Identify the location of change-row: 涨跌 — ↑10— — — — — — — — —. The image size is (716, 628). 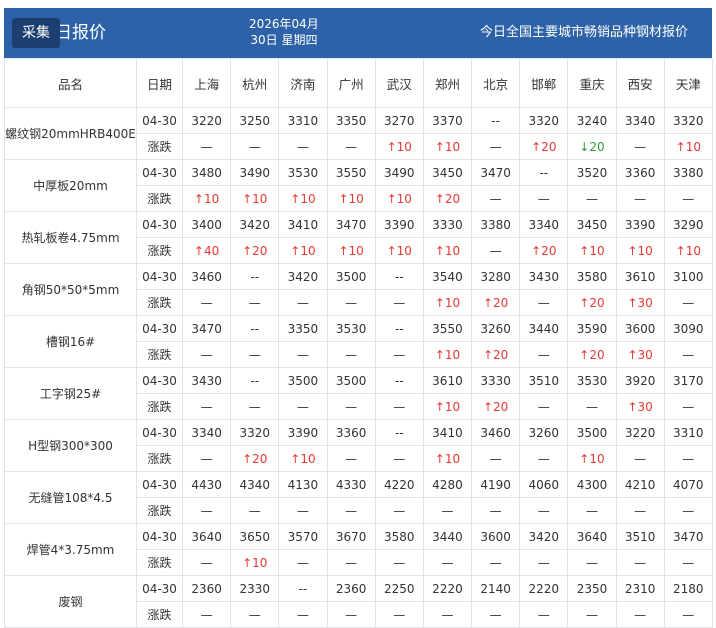
(359, 562).